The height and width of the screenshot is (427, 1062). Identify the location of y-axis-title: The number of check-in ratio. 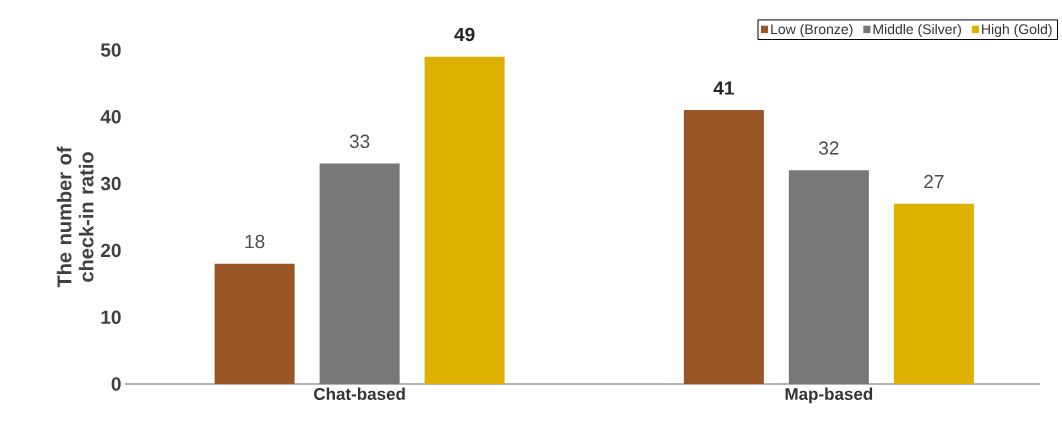
(75, 217).